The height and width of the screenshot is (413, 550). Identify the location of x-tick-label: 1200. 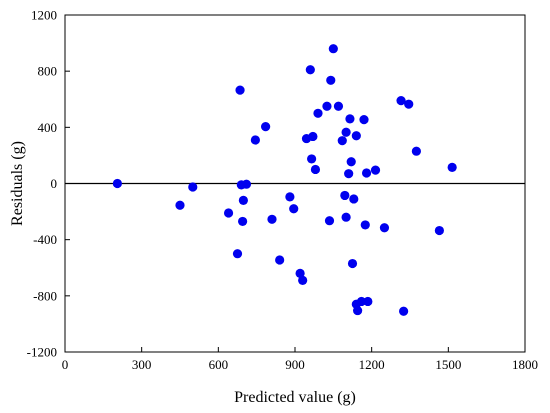
(372, 364).